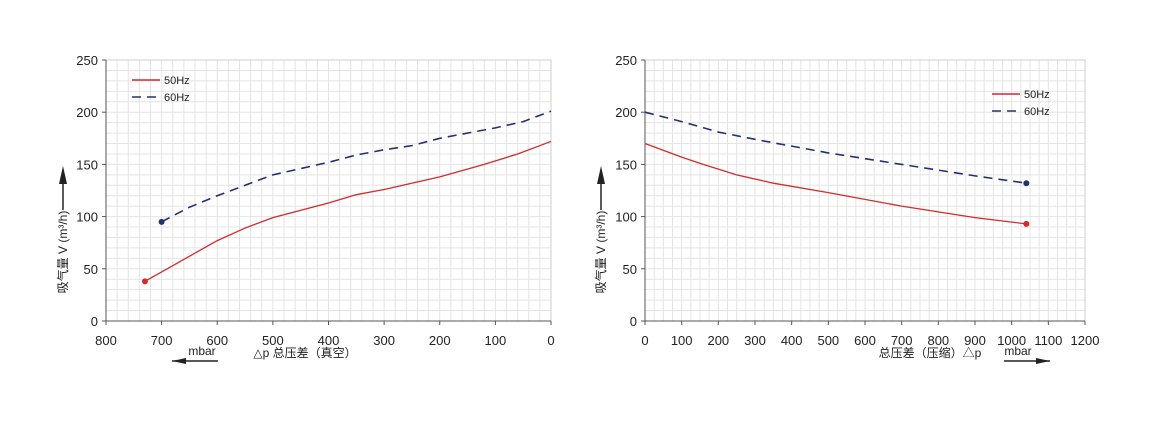 The height and width of the screenshot is (425, 1160). Describe the element at coordinates (1048, 340) in the screenshot. I see `x-tick-label: 1100` at that location.